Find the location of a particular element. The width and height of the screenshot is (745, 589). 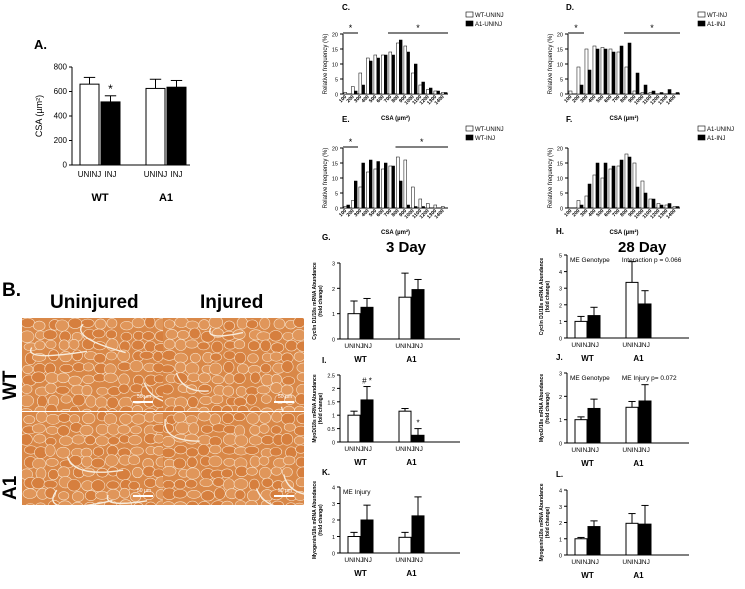

group-label: WT is located at coordinates (360, 462).